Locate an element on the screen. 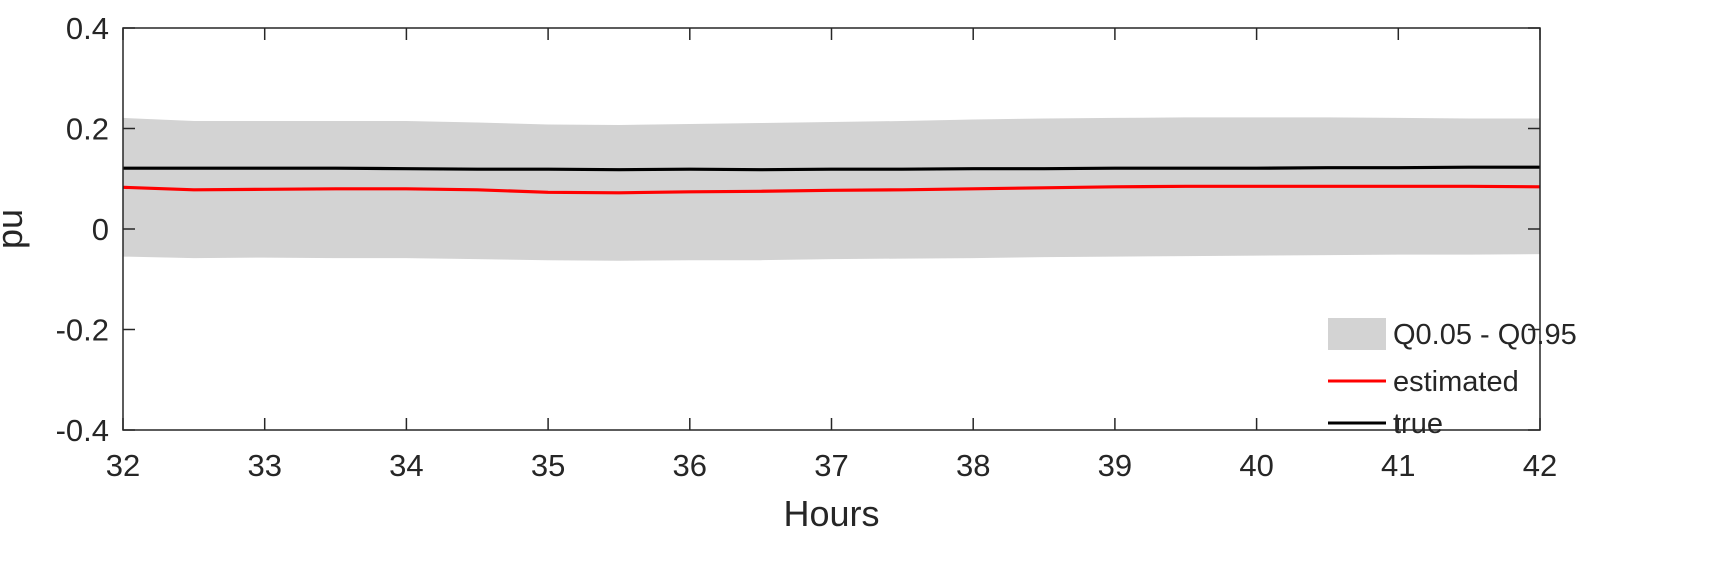 This screenshot has height=586, width=1714. y-tick-label: 0.4 is located at coordinates (87, 28).